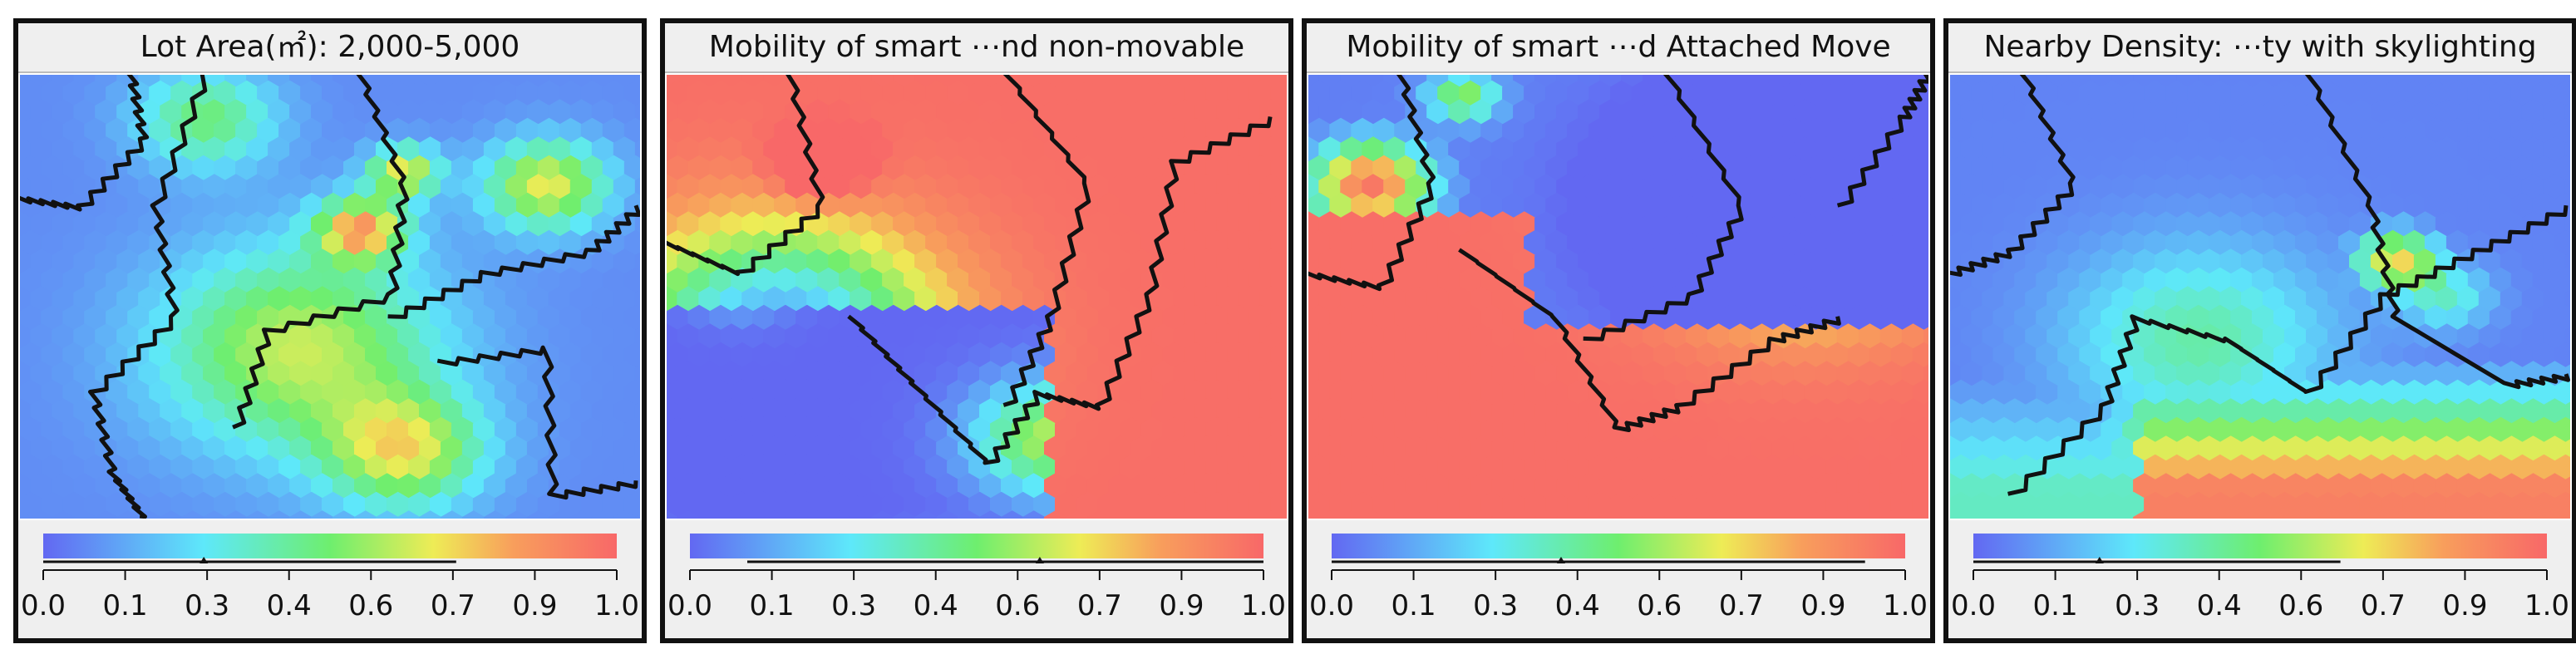 This screenshot has width=2576, height=659. What do you see at coordinates (976, 579) in the screenshot?
I see `colorbar-legend: 0.0 0.1 0.3 0.4 0.6 0.7 0.9 1.0` at bounding box center [976, 579].